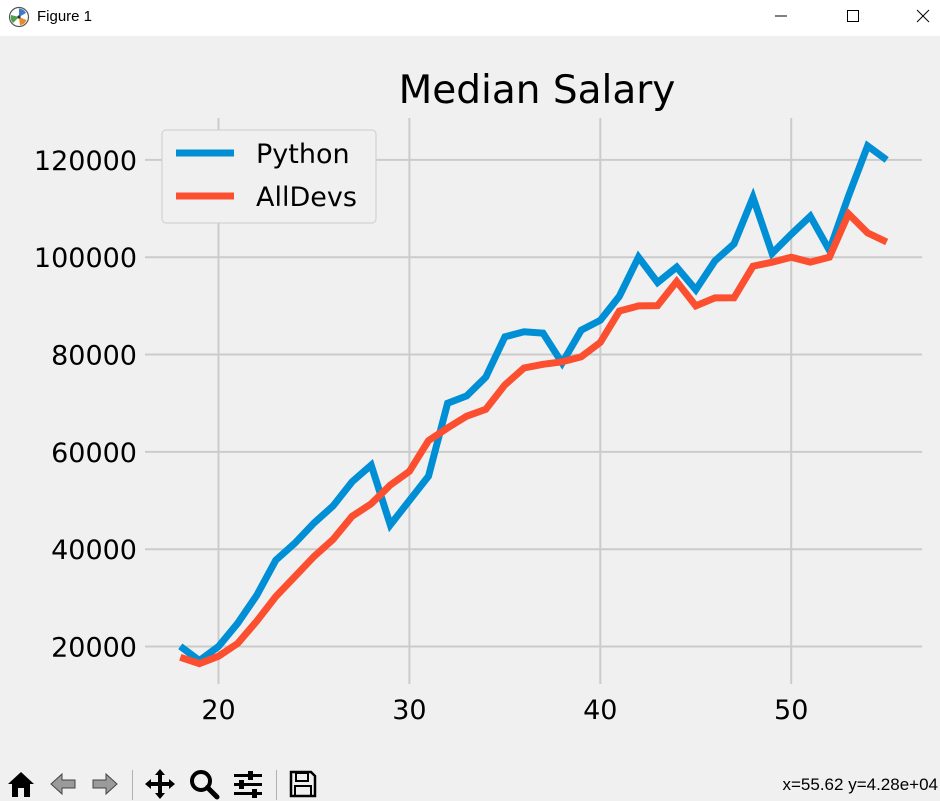 Image resolution: width=940 pixels, height=801 pixels. I want to click on pan-button, so click(159, 784).